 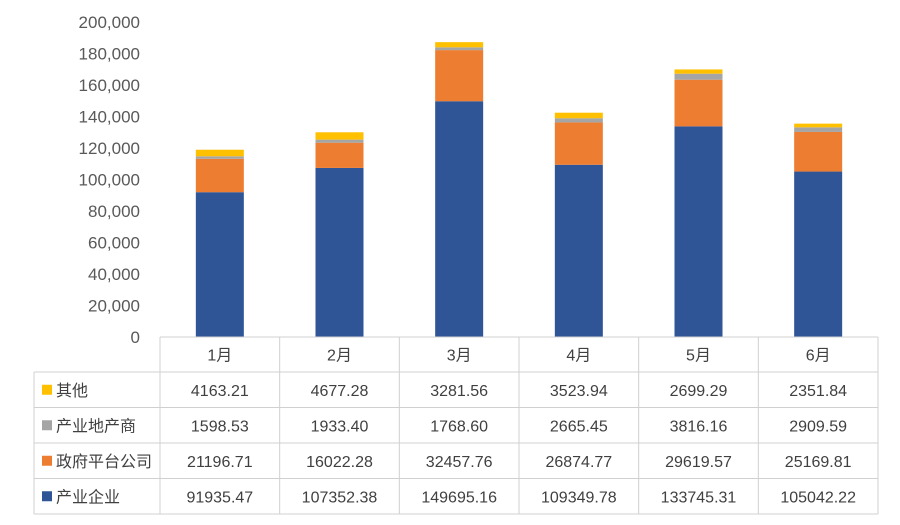 What do you see at coordinates (104, 462) in the screenshot?
I see `series-name: 政府平台公司` at bounding box center [104, 462].